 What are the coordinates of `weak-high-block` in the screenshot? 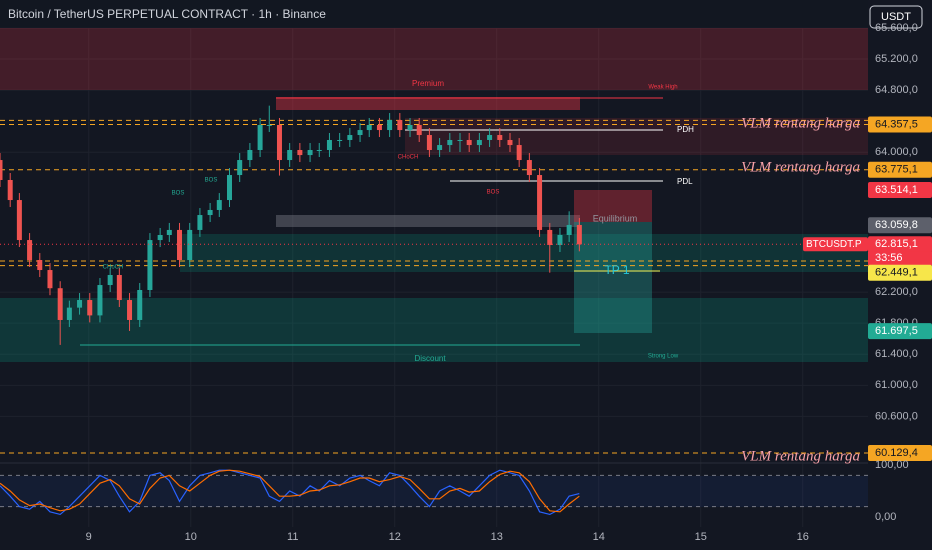 It's located at (428, 103).